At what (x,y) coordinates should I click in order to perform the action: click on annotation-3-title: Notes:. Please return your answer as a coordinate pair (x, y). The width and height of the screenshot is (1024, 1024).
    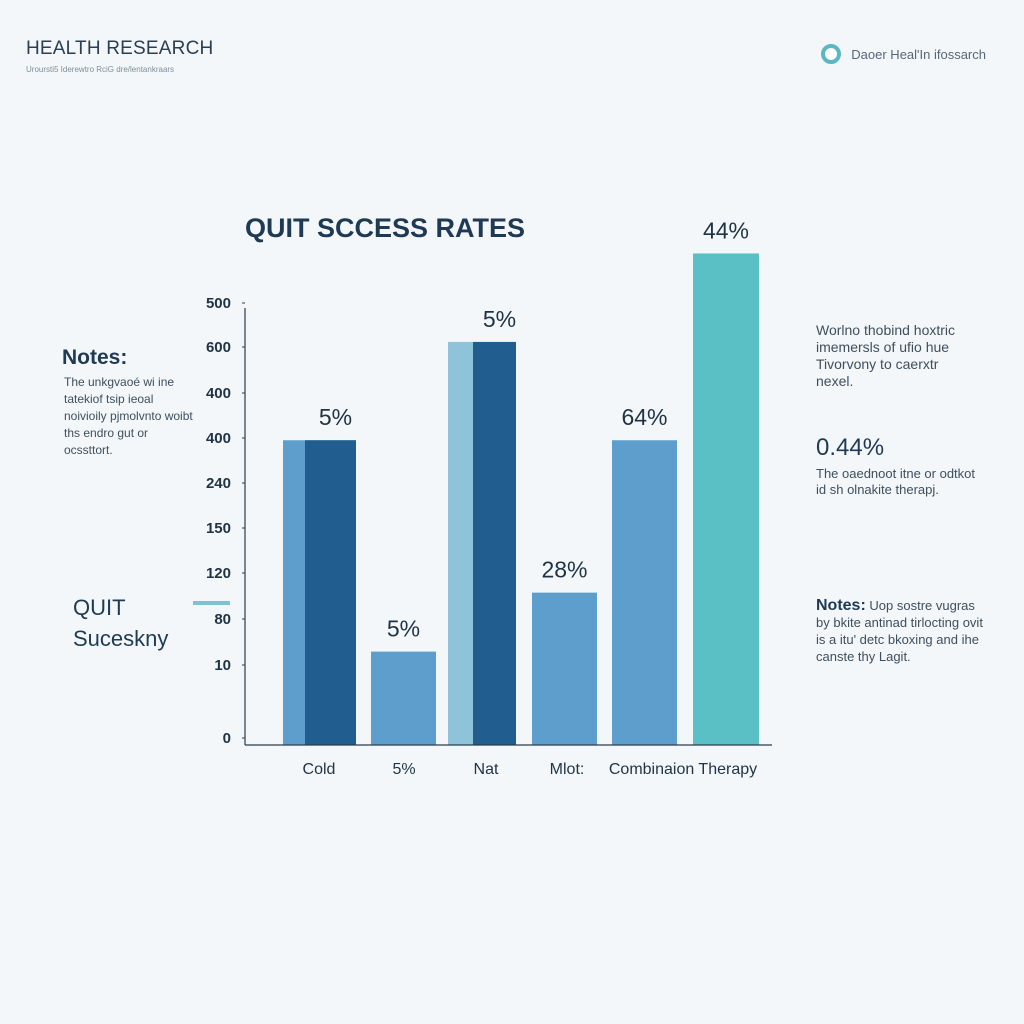
    Looking at the image, I should click on (841, 605).